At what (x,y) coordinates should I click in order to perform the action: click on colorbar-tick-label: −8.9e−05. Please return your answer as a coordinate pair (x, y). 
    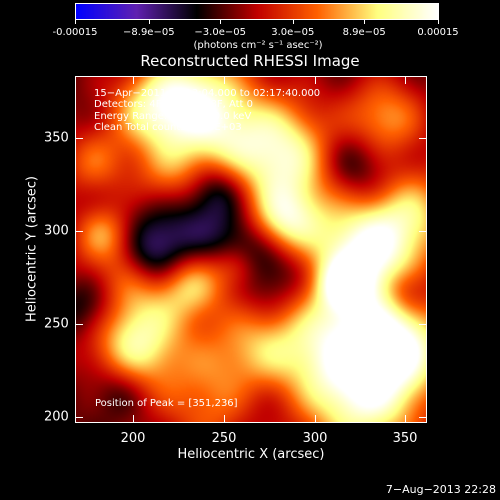
    Looking at the image, I should click on (149, 32).